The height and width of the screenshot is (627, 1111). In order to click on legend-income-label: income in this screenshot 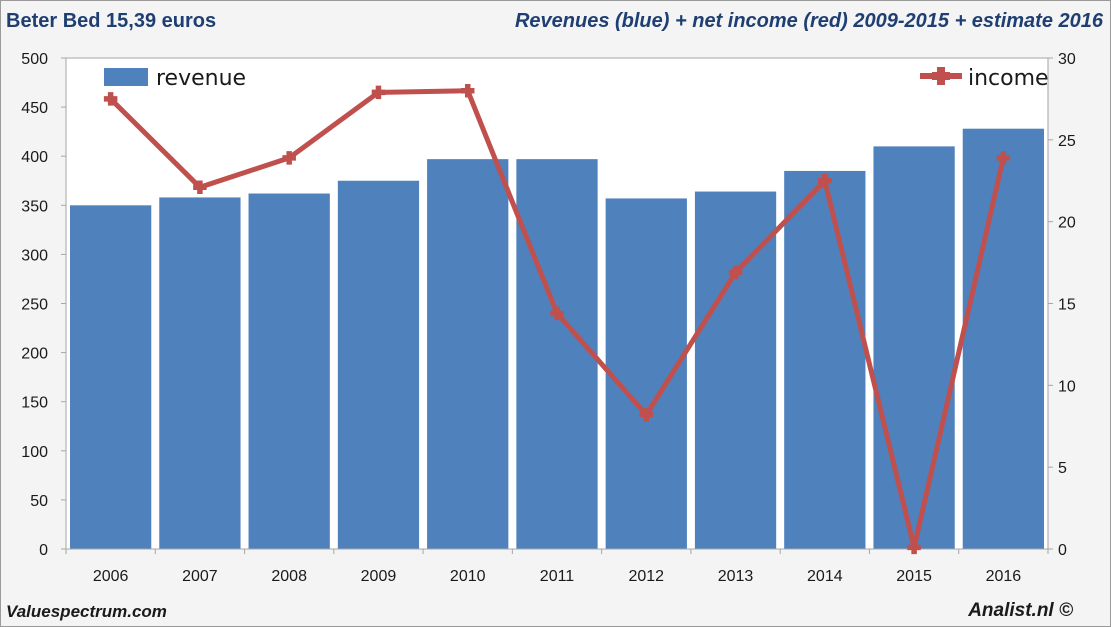, I will do `click(1008, 78)`.